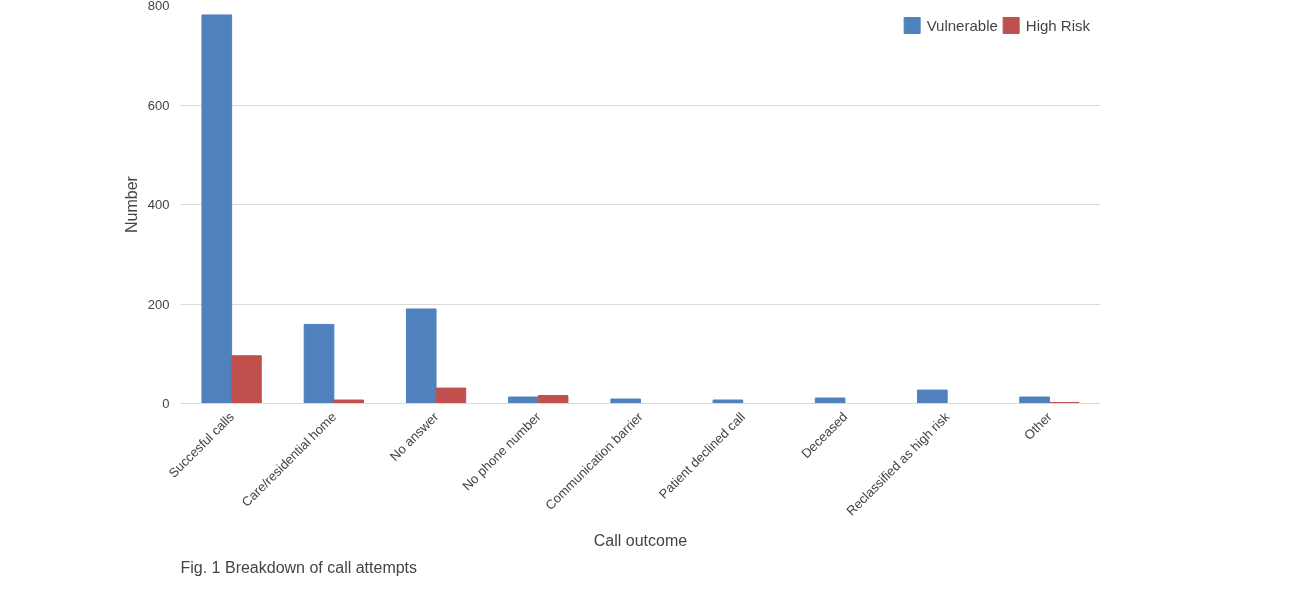 The image size is (1292, 590). Describe the element at coordinates (166, 403) in the screenshot. I see `y-tick-label: 0` at that location.